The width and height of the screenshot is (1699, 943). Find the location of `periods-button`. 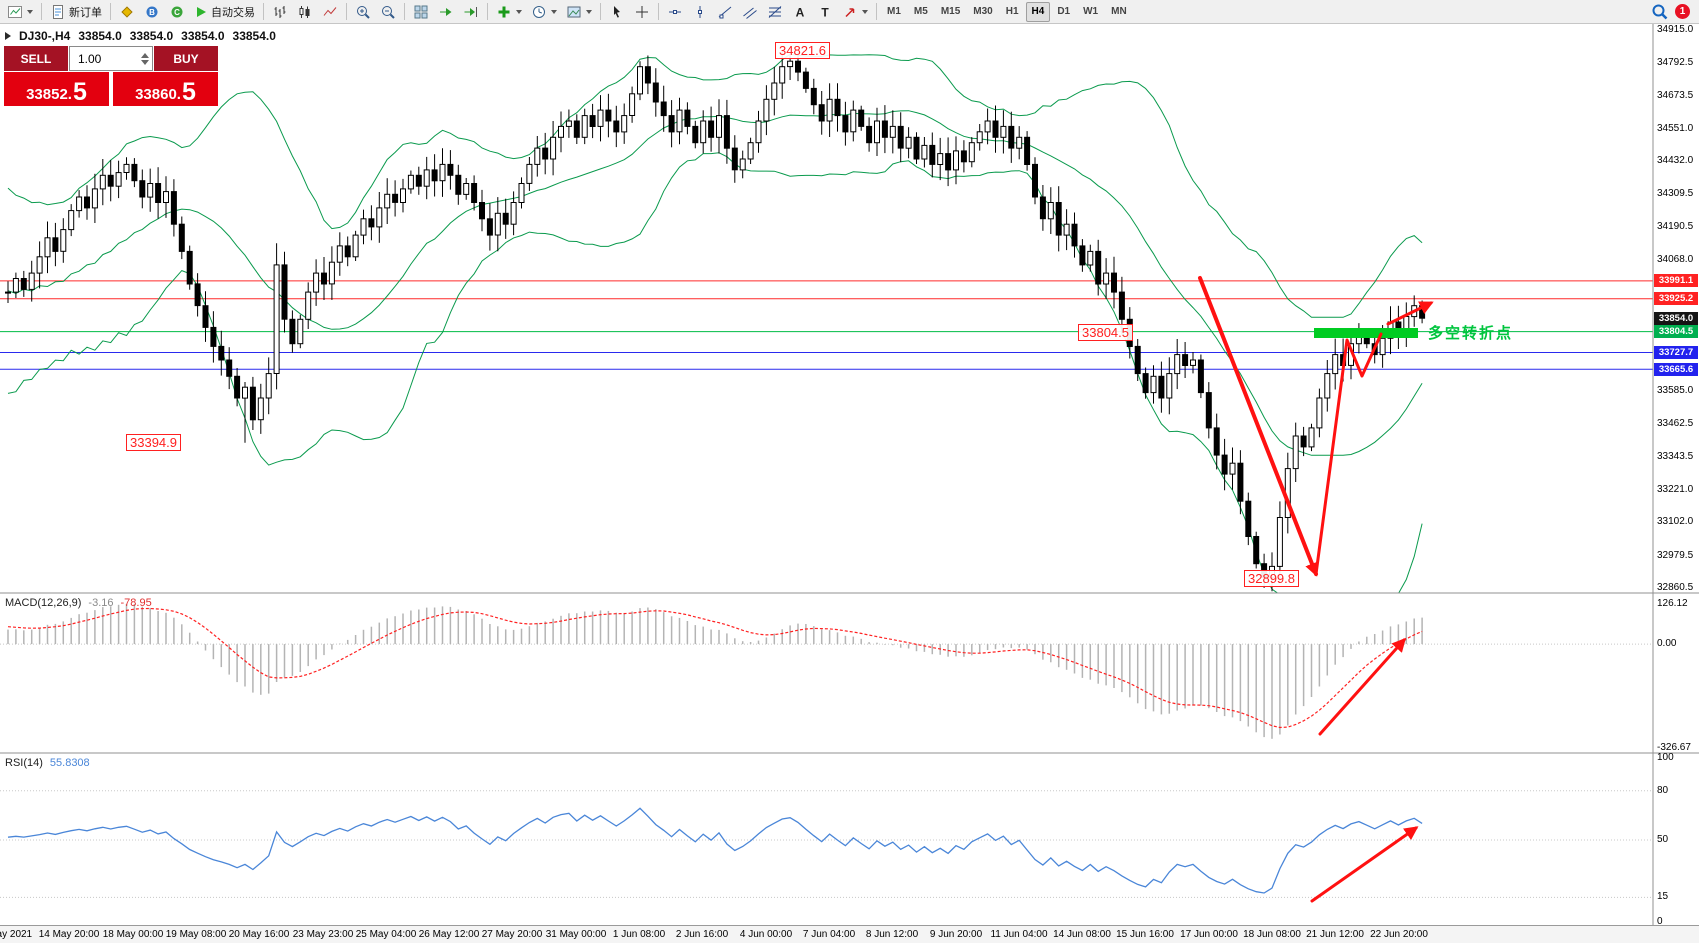

periods-button is located at coordinates (544, 12).